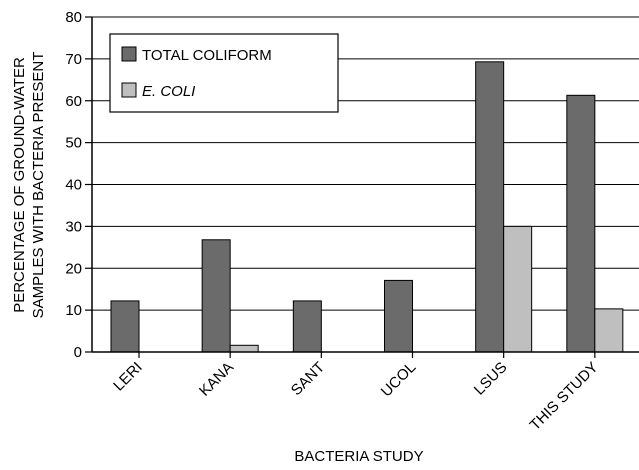 The height and width of the screenshot is (470, 639). What do you see at coordinates (73, 101) in the screenshot?
I see `y-tick-label: 60` at bounding box center [73, 101].